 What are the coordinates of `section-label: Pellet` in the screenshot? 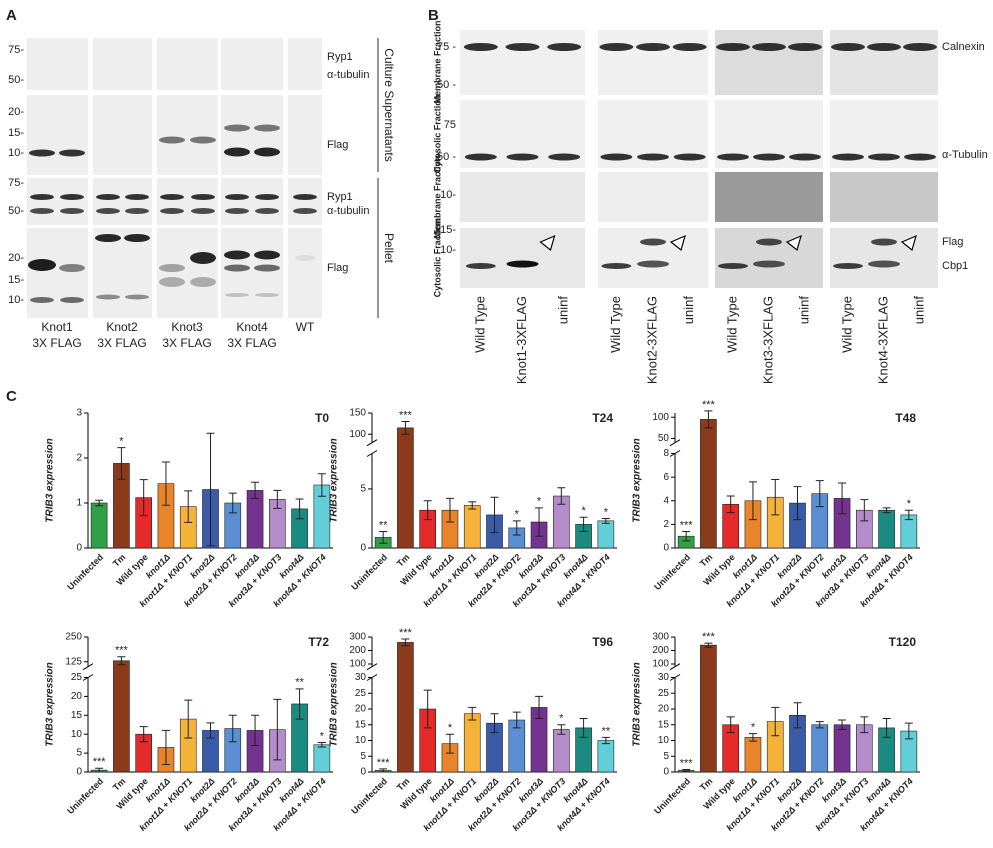 It's located at (389, 248).